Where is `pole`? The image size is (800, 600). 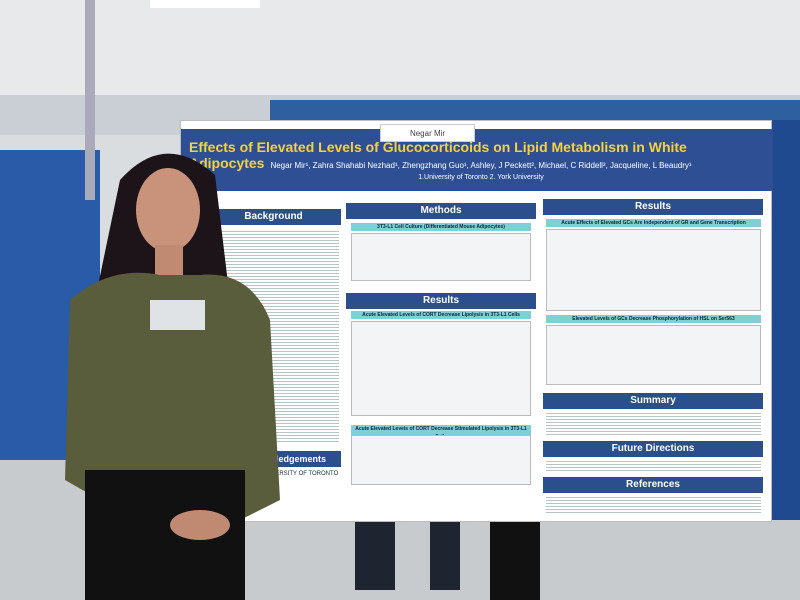
pole is located at coordinates (90, 100).